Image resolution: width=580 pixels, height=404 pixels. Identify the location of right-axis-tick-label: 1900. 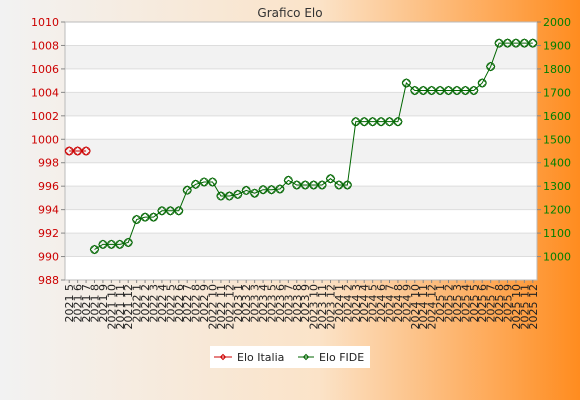
(557, 45).